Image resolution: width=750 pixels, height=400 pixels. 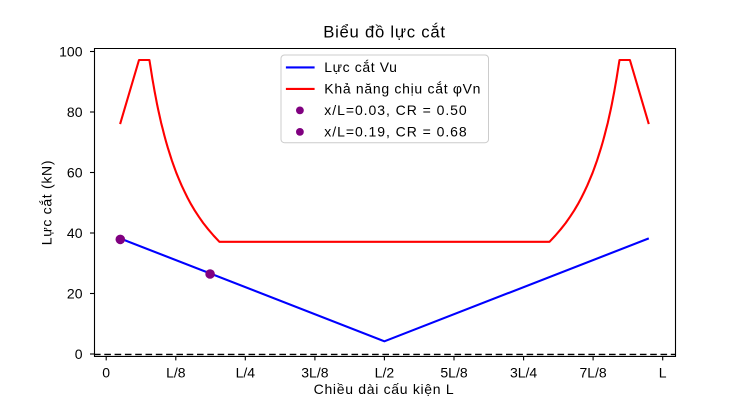 I want to click on svg-text: L, so click(x=663, y=373).